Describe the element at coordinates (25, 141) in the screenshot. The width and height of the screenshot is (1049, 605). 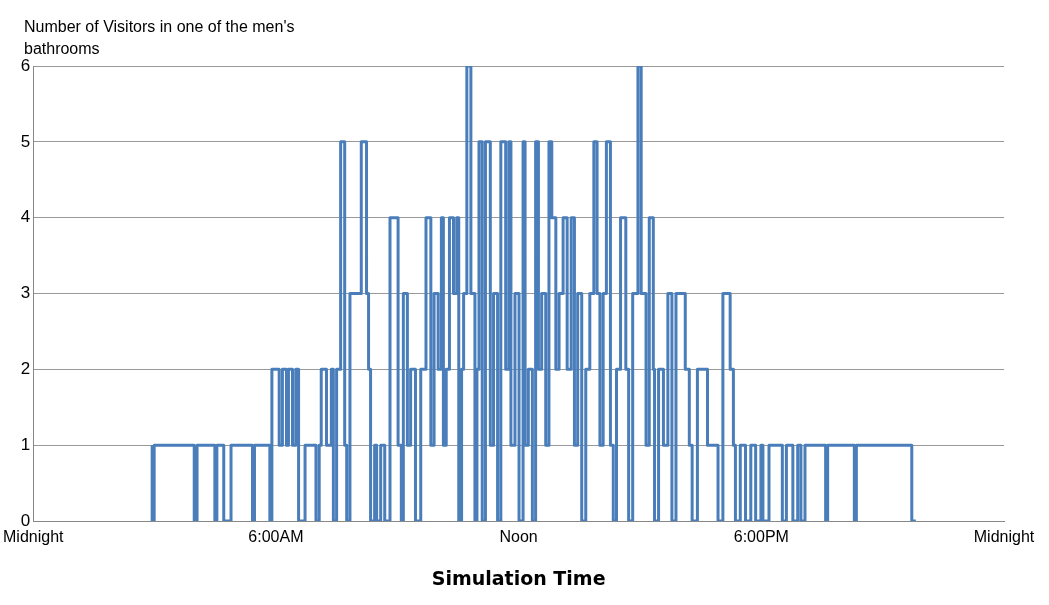
I see `y-tick-label: 5` at that location.